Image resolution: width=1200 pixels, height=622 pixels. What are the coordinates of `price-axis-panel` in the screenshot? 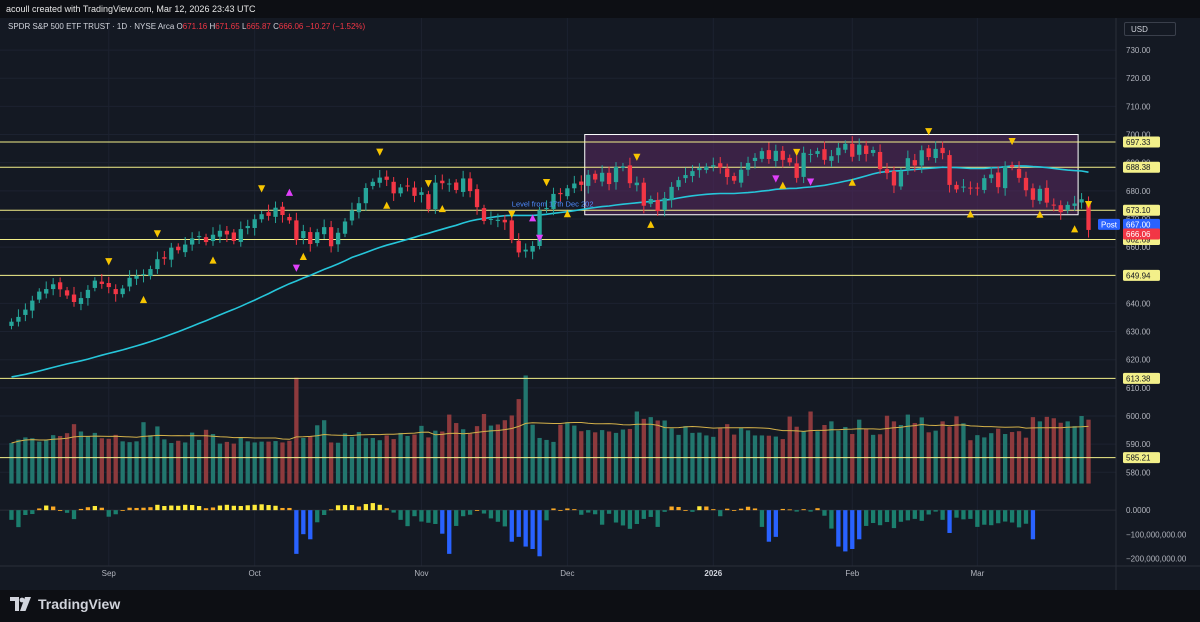 It's located at (1158, 304).